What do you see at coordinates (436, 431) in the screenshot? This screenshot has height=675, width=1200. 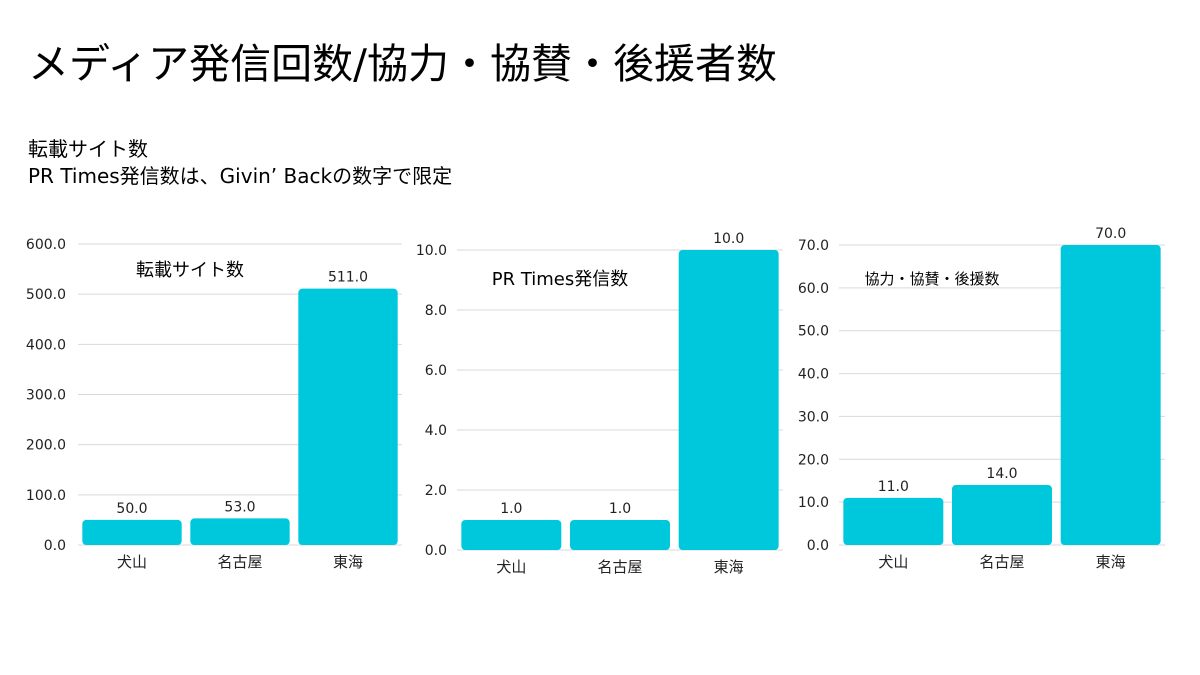 I see `y-tick-label: 4.0` at bounding box center [436, 431].